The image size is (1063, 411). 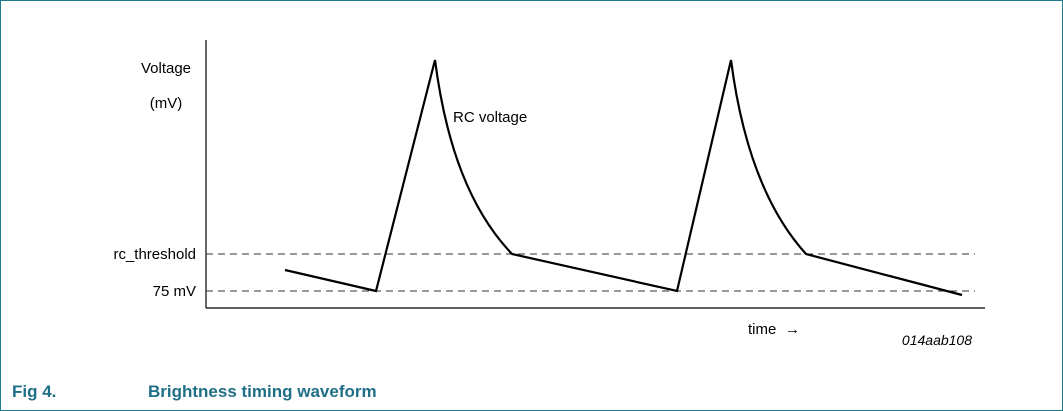 I want to click on figure-caption: Fig 4. Brightness timing waveform, so click(x=194, y=392).